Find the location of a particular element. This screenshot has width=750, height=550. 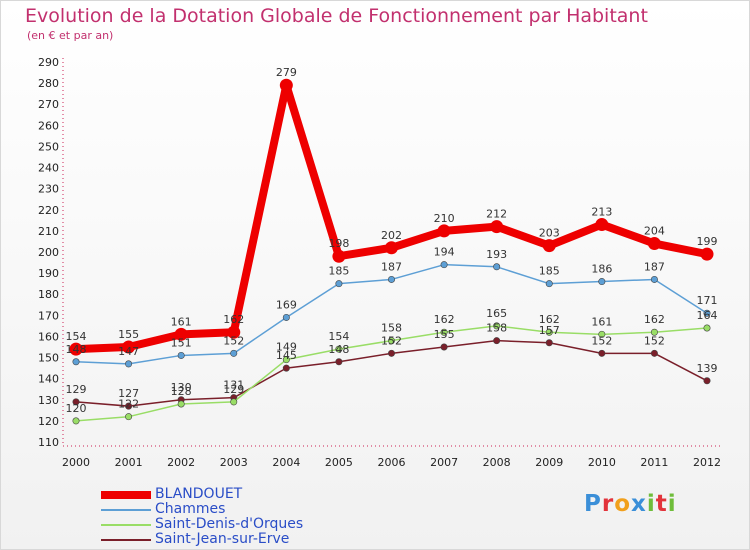

x-tick-label: 2004 is located at coordinates (286, 462).